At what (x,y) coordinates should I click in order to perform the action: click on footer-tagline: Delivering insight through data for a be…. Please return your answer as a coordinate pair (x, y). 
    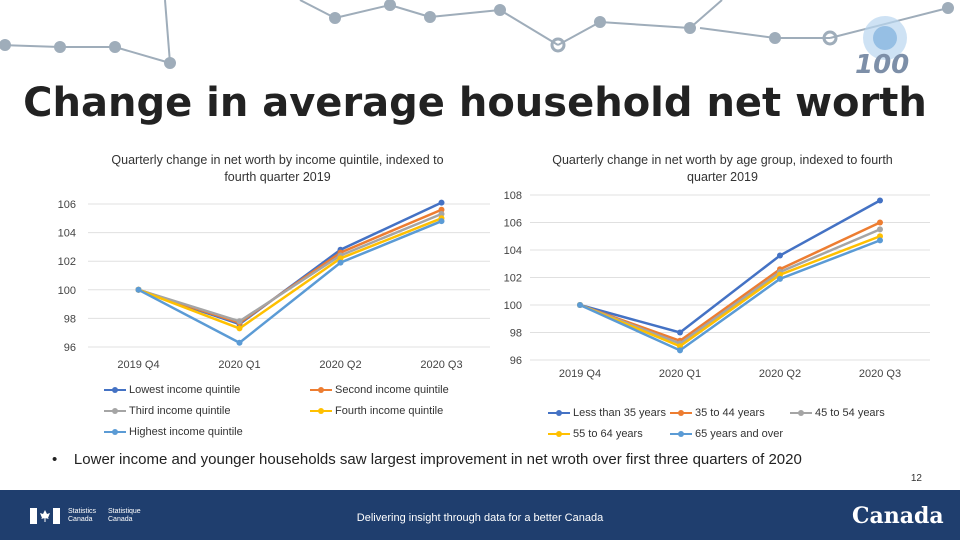
    Looking at the image, I should click on (480, 518).